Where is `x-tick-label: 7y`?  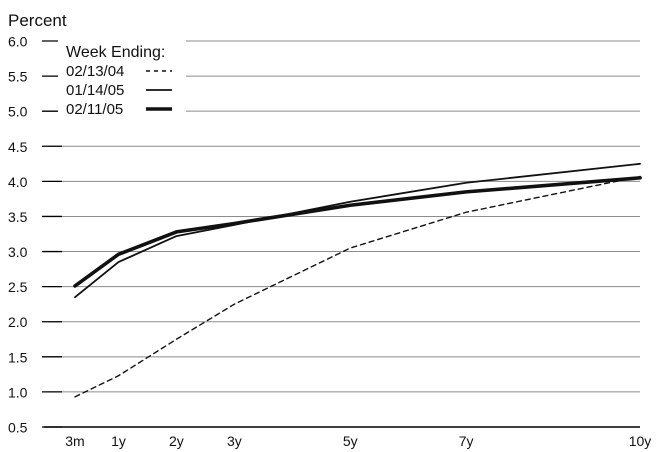 x-tick-label: 7y is located at coordinates (466, 441).